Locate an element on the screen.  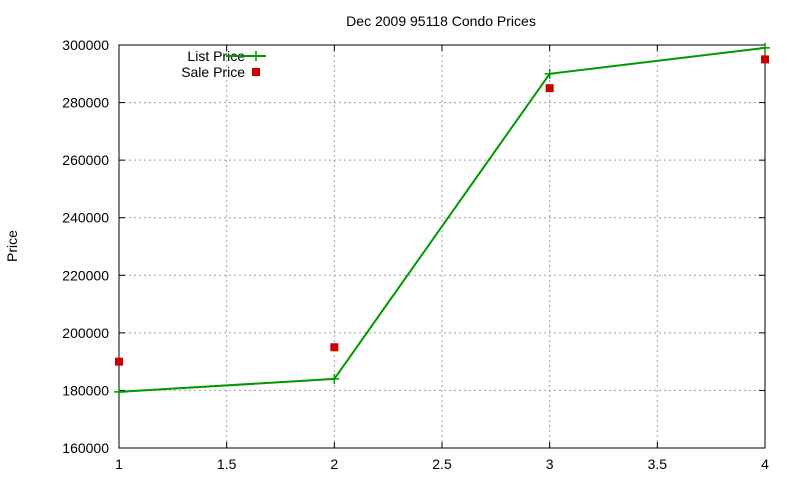
x-tick-label: 1 is located at coordinates (119, 464).